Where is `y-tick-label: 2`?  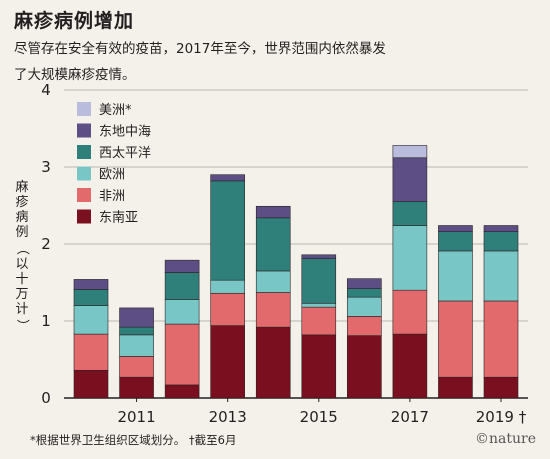 y-tick-label: 2 is located at coordinates (46, 244).